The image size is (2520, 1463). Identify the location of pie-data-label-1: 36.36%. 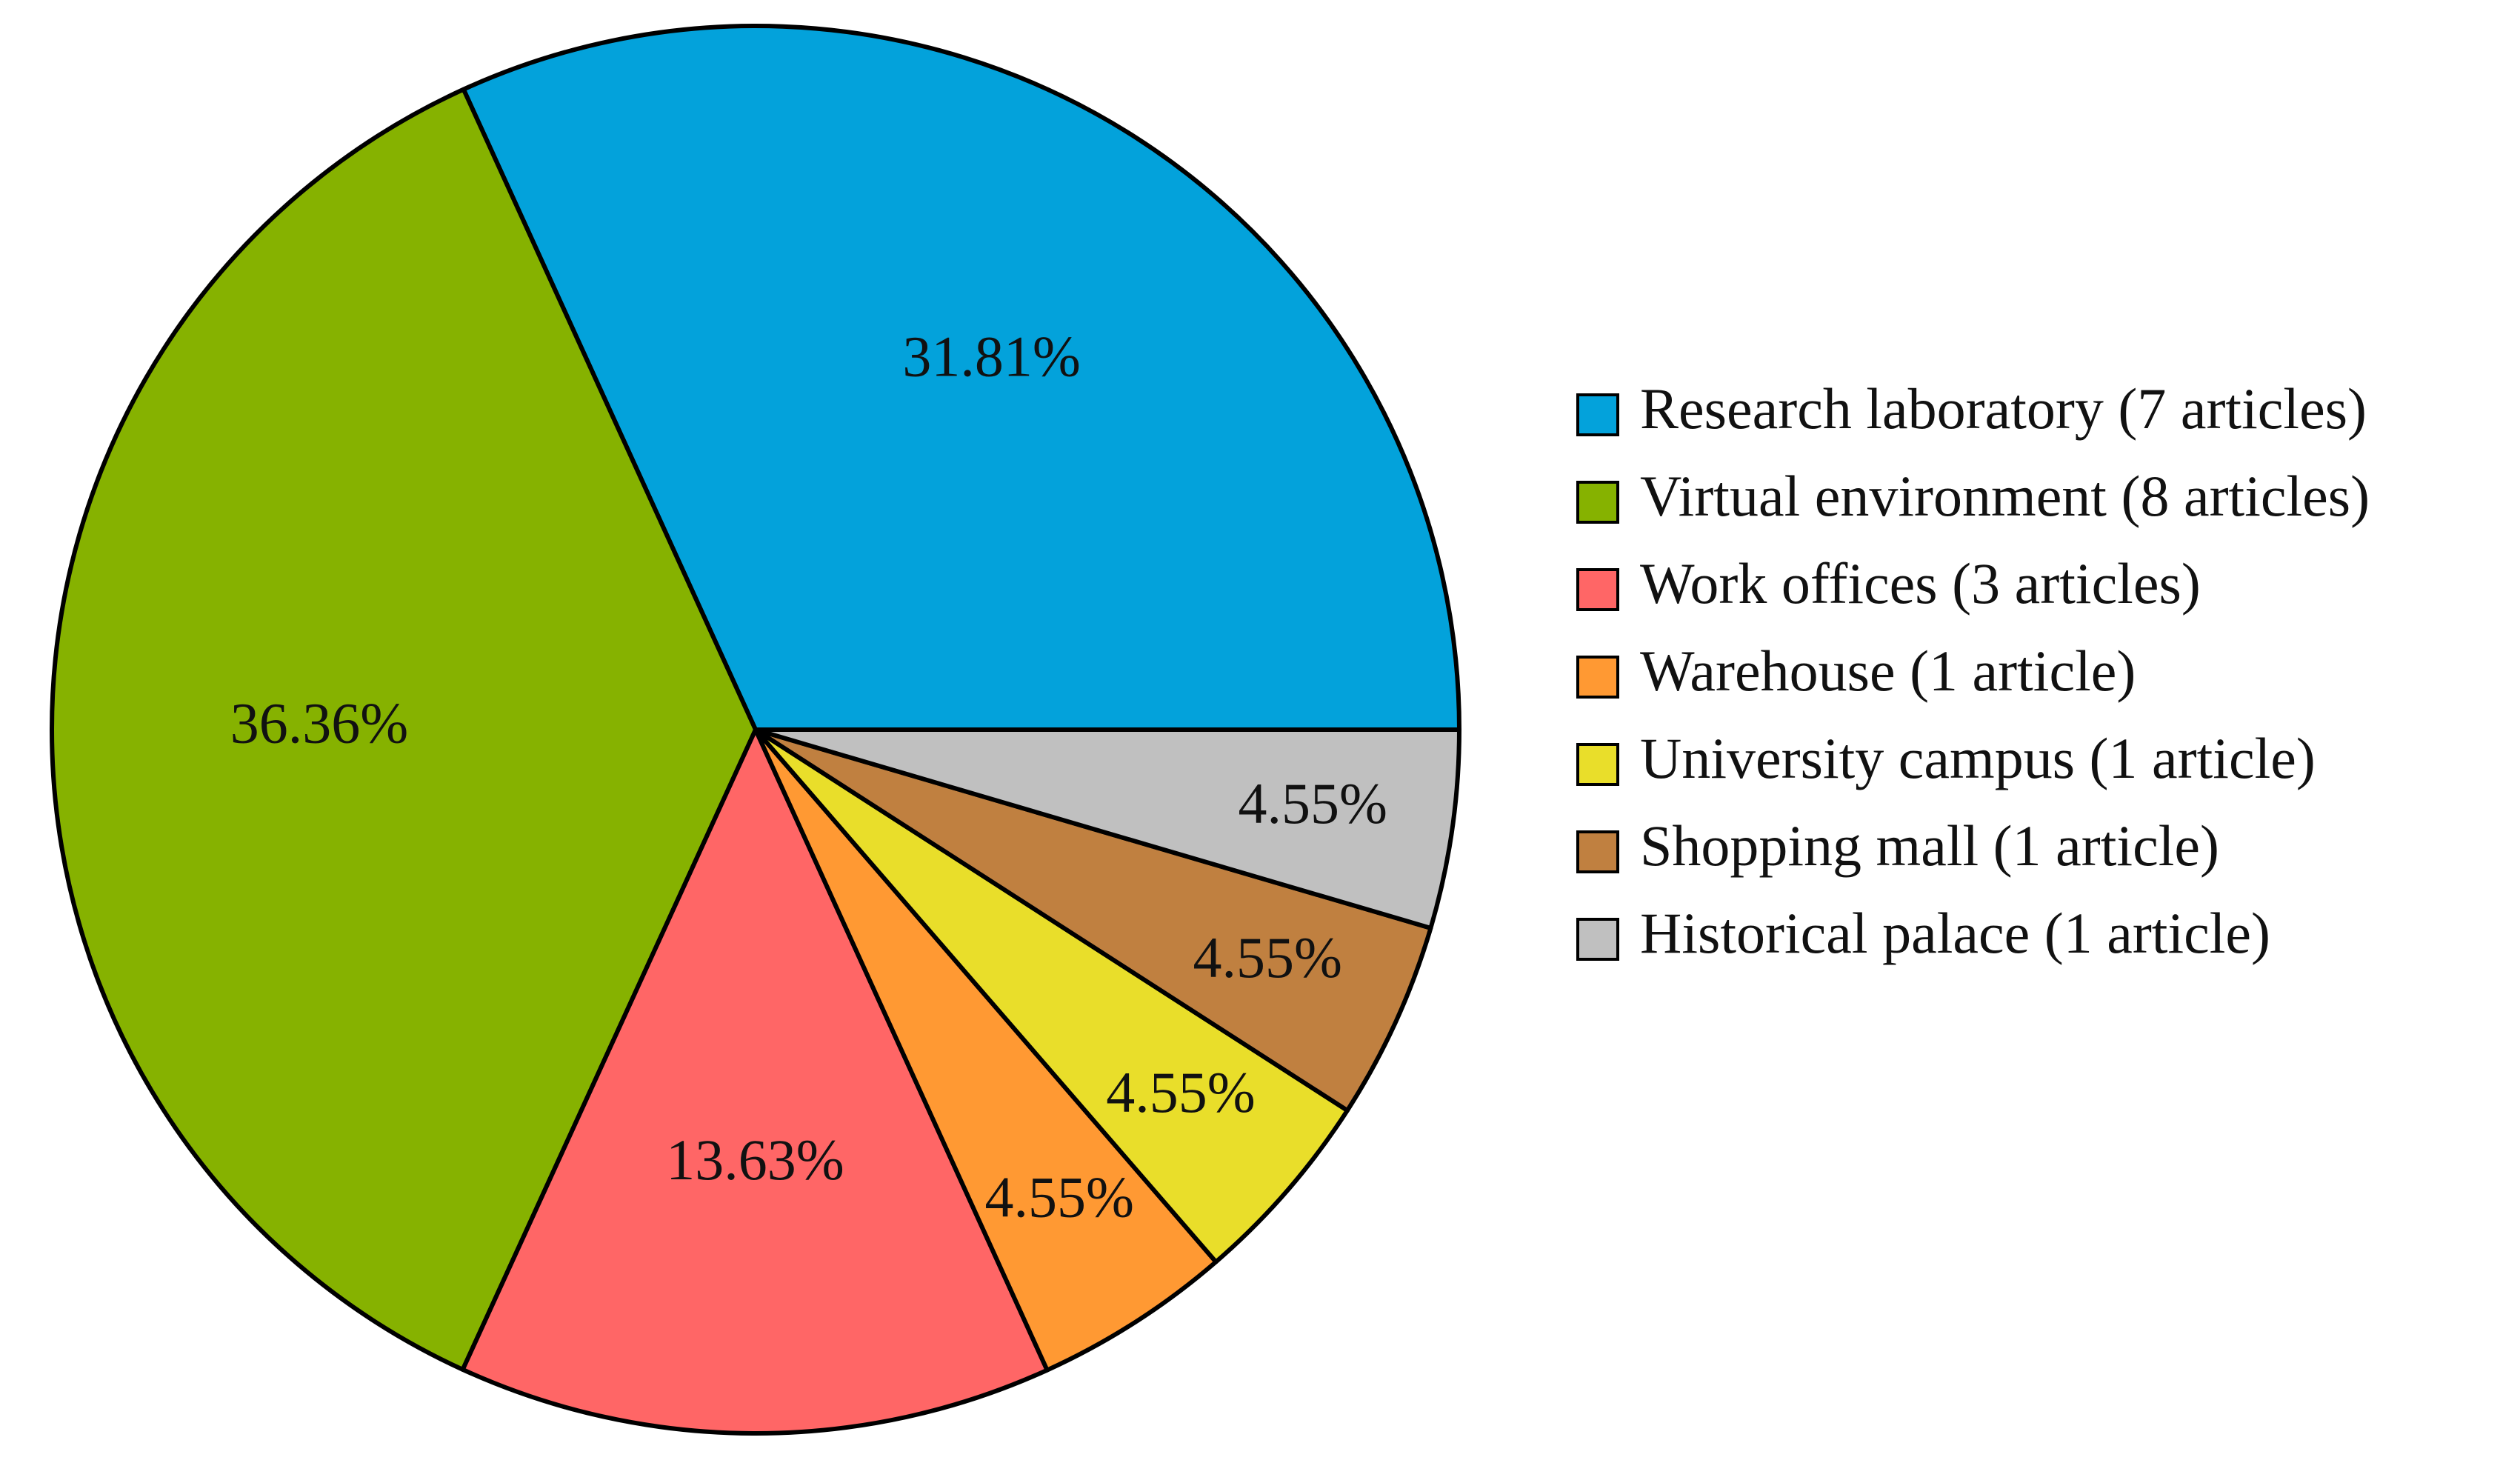
(319, 724).